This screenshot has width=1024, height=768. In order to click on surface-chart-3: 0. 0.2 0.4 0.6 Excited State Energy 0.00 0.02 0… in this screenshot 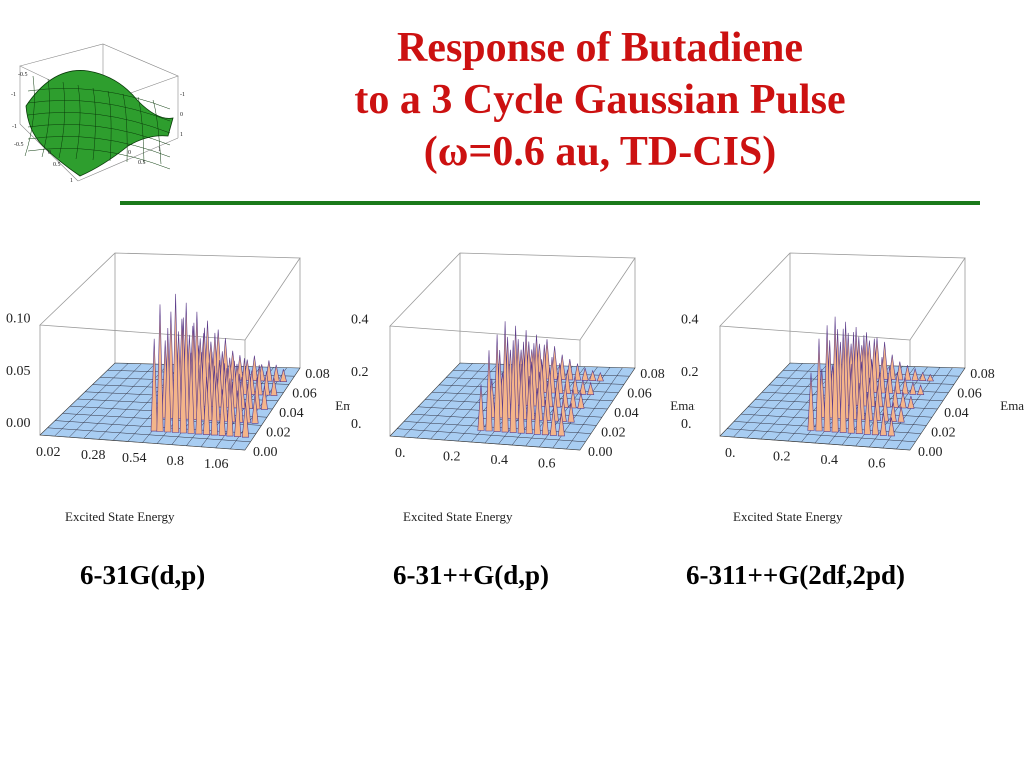, I will do `click(852, 388)`.